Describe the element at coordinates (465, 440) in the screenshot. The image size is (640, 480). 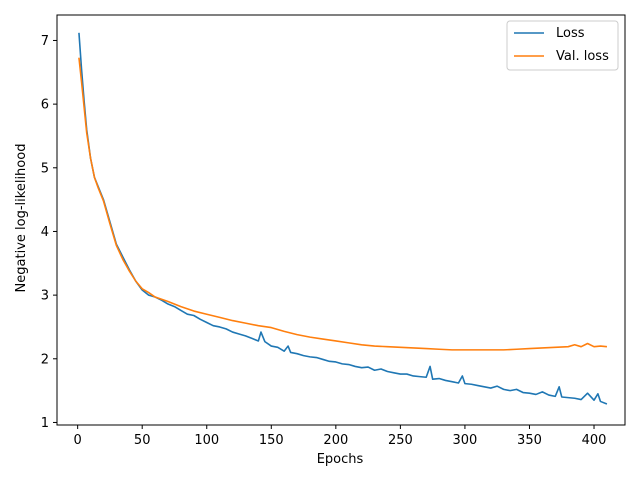
I see `x-tick-label: 300` at that location.